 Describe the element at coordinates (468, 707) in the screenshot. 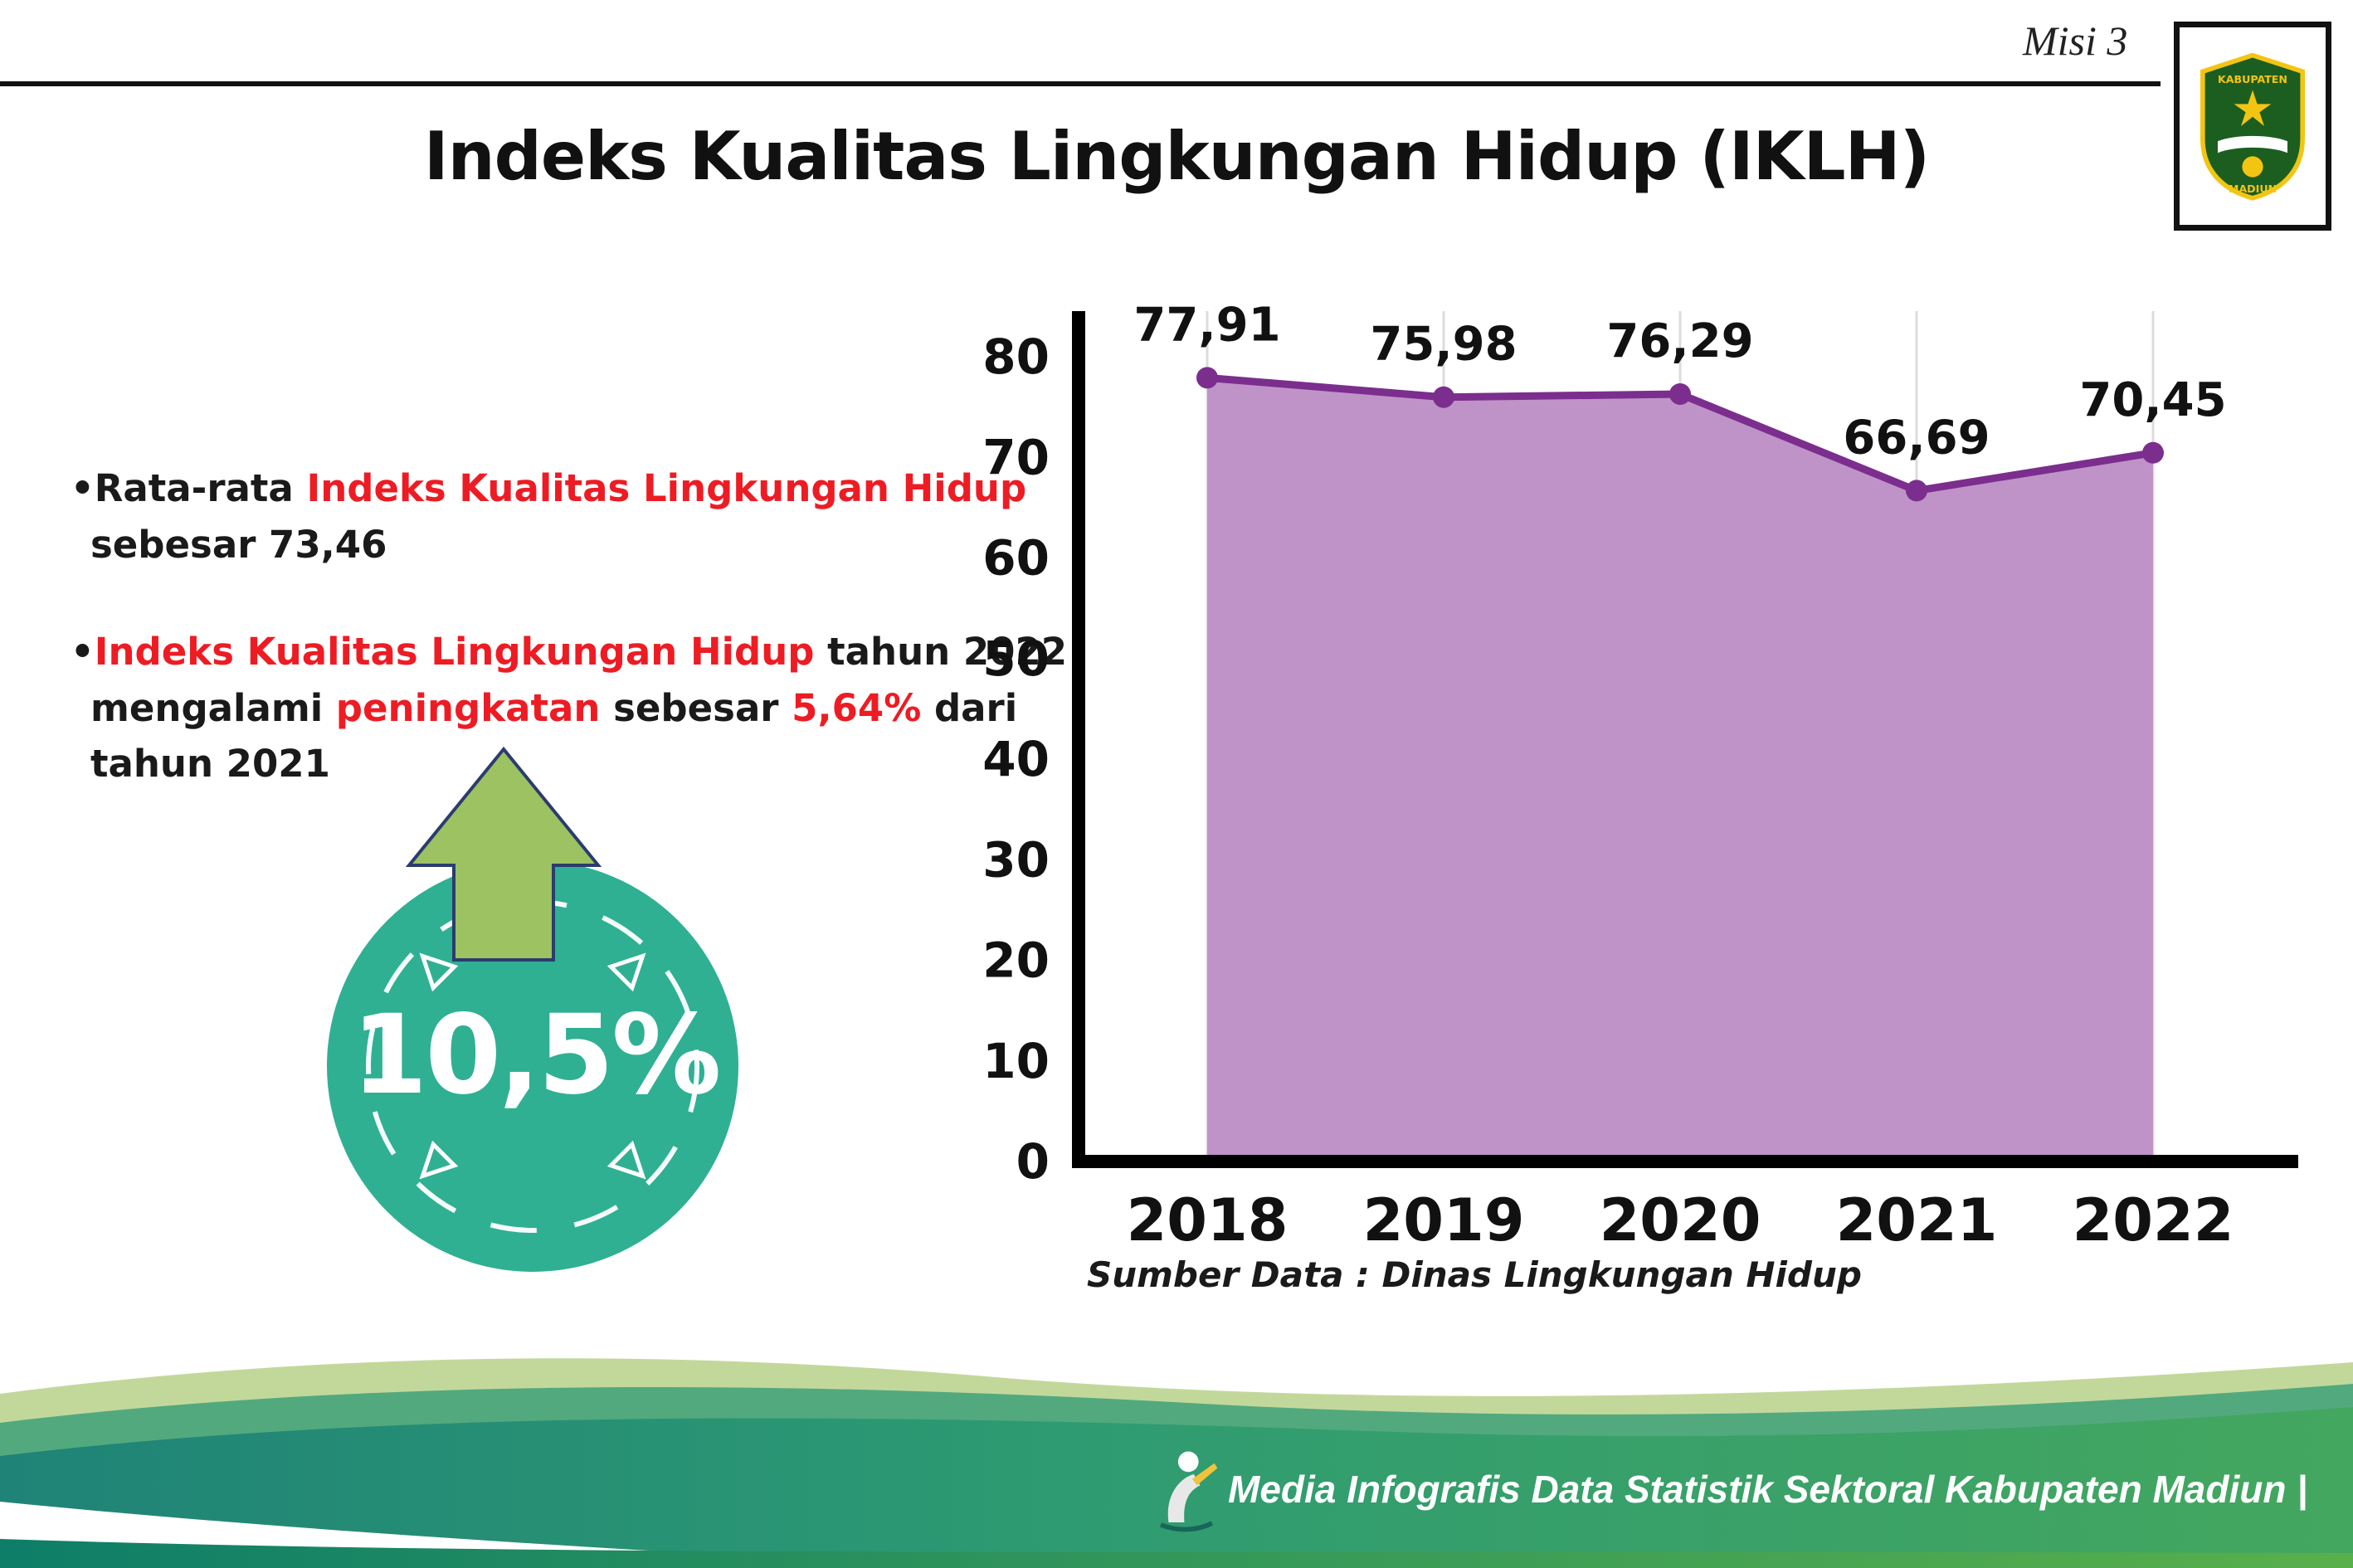

I see `bullet2-highlight2: peningkatan` at that location.